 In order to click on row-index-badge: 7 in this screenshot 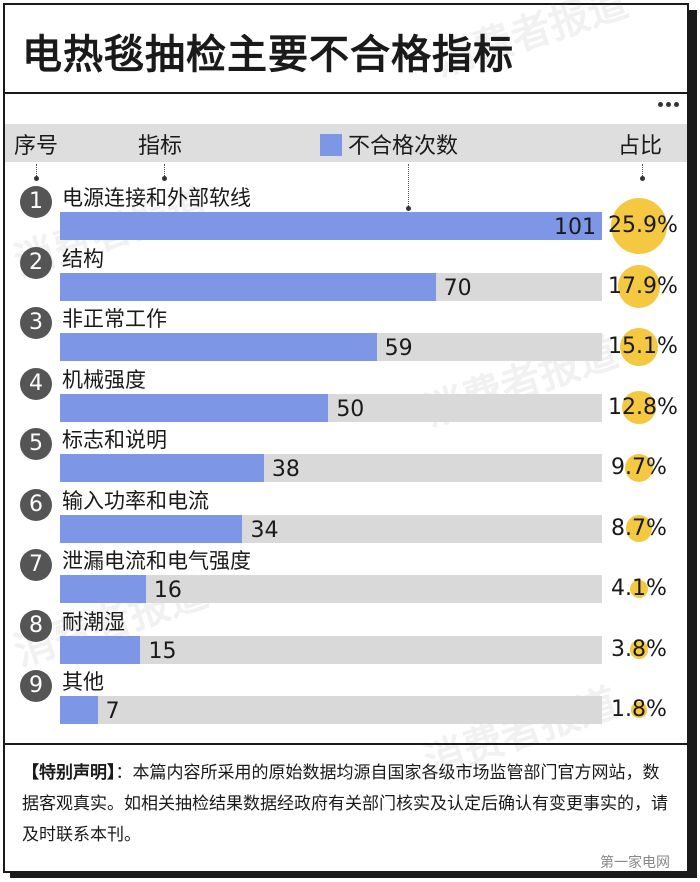, I will do `click(36, 565)`.